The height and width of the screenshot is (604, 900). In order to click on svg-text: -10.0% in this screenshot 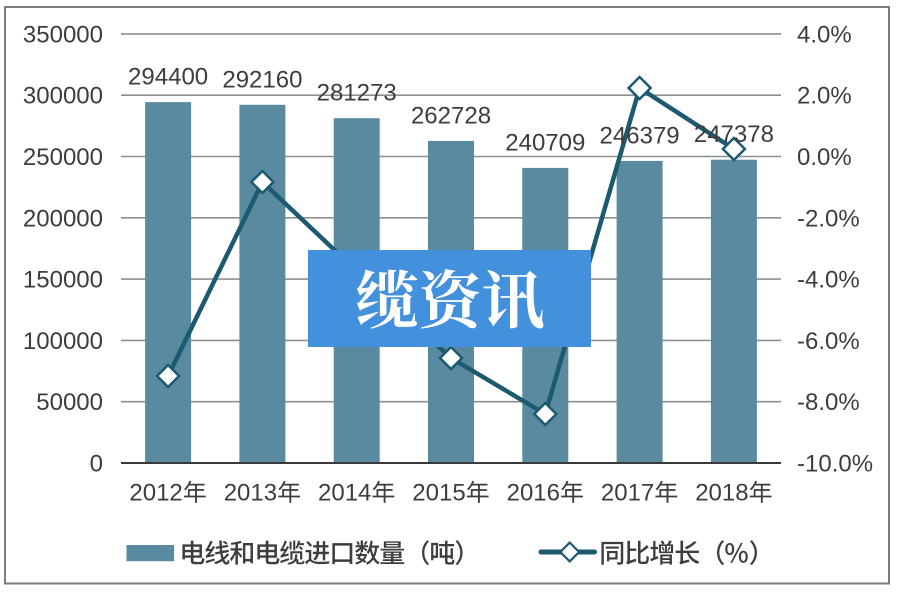, I will do `click(835, 464)`.